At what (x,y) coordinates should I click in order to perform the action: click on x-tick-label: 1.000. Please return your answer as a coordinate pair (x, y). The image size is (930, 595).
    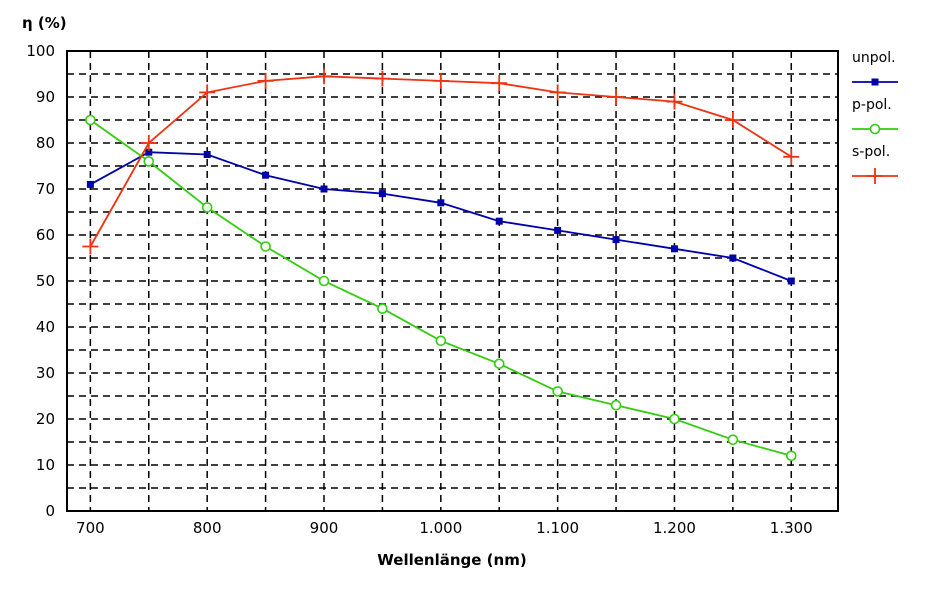
    Looking at the image, I should click on (440, 528).